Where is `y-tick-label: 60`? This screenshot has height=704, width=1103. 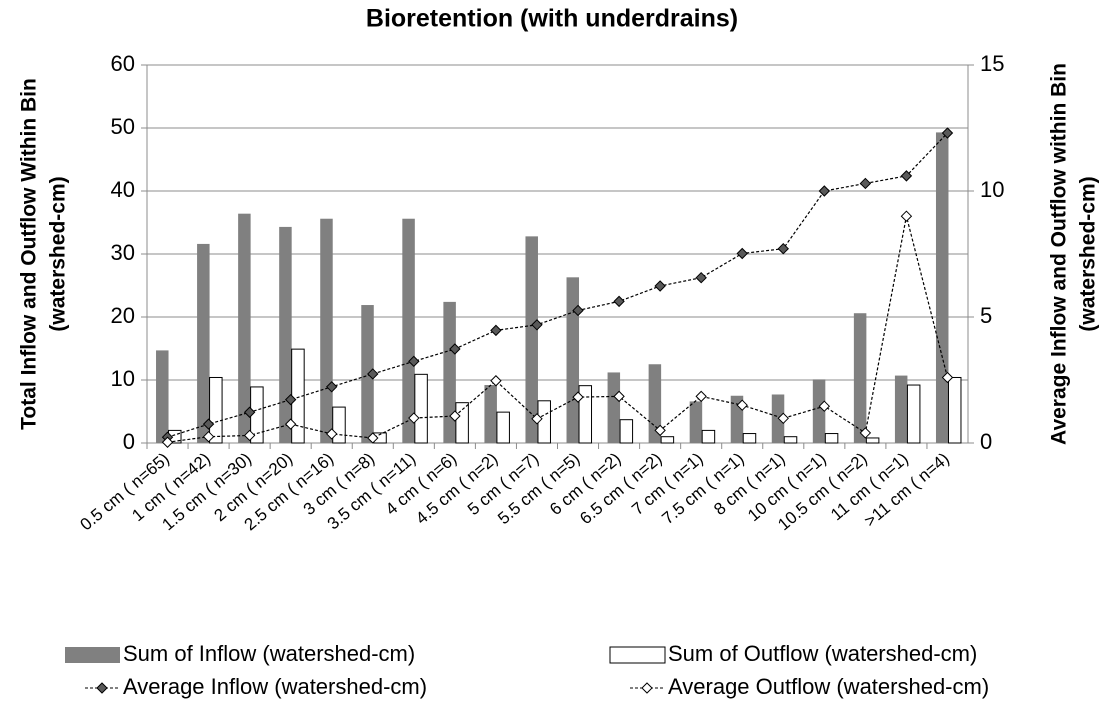 y-tick-label: 60 is located at coordinates (123, 63).